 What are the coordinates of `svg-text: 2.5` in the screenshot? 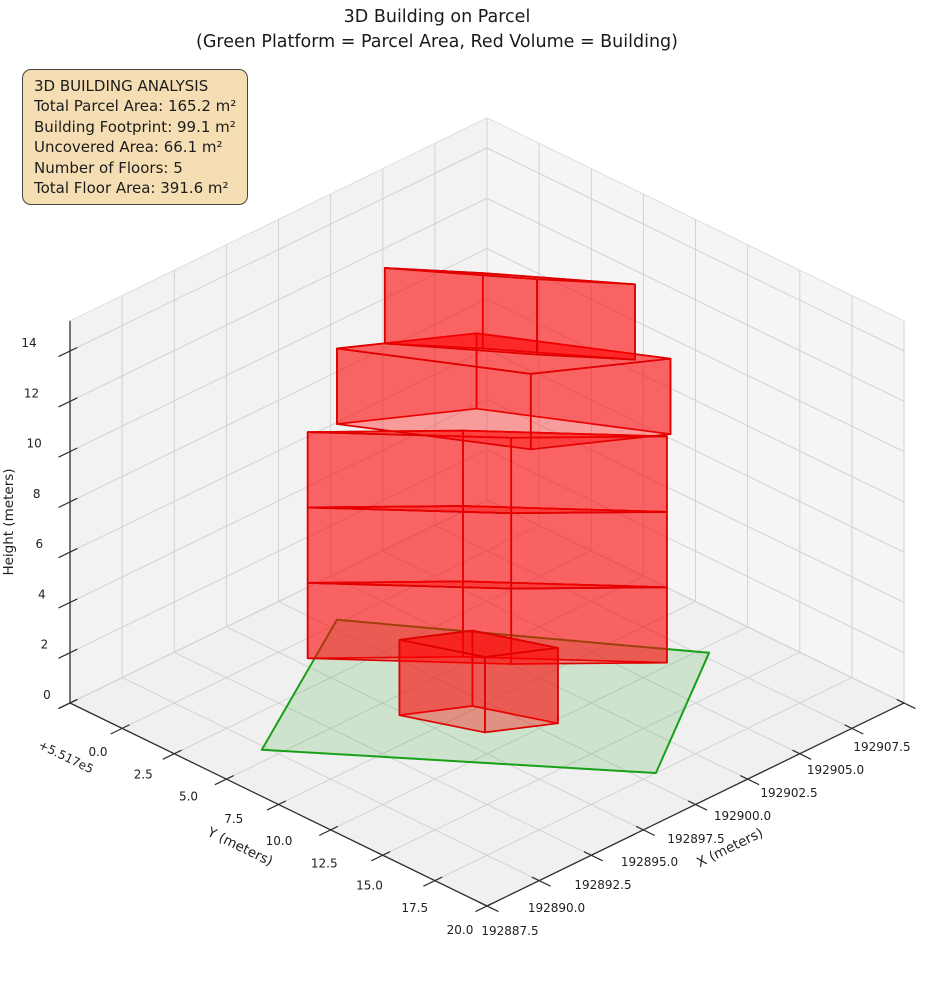 It's located at (143, 774).